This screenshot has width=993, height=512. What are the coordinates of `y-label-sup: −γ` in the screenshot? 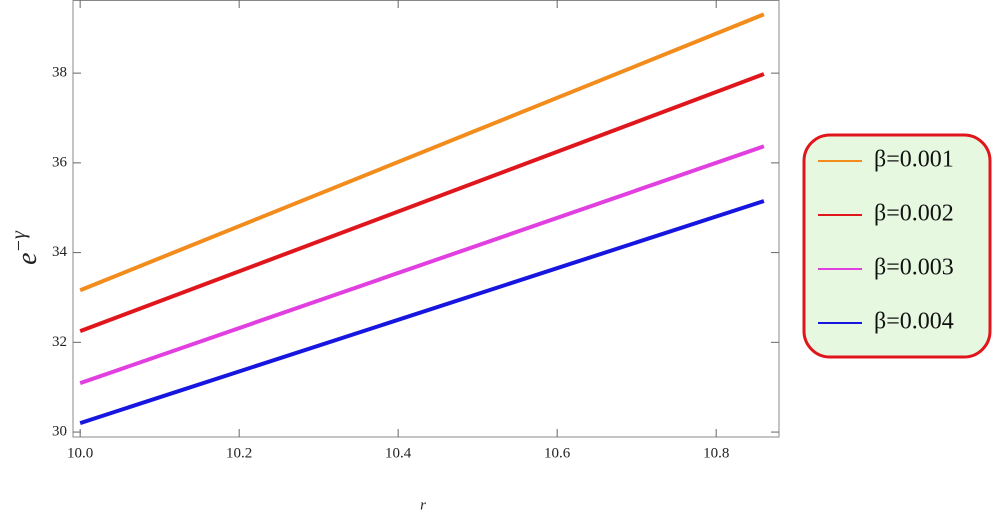 It's located at (19, 241).